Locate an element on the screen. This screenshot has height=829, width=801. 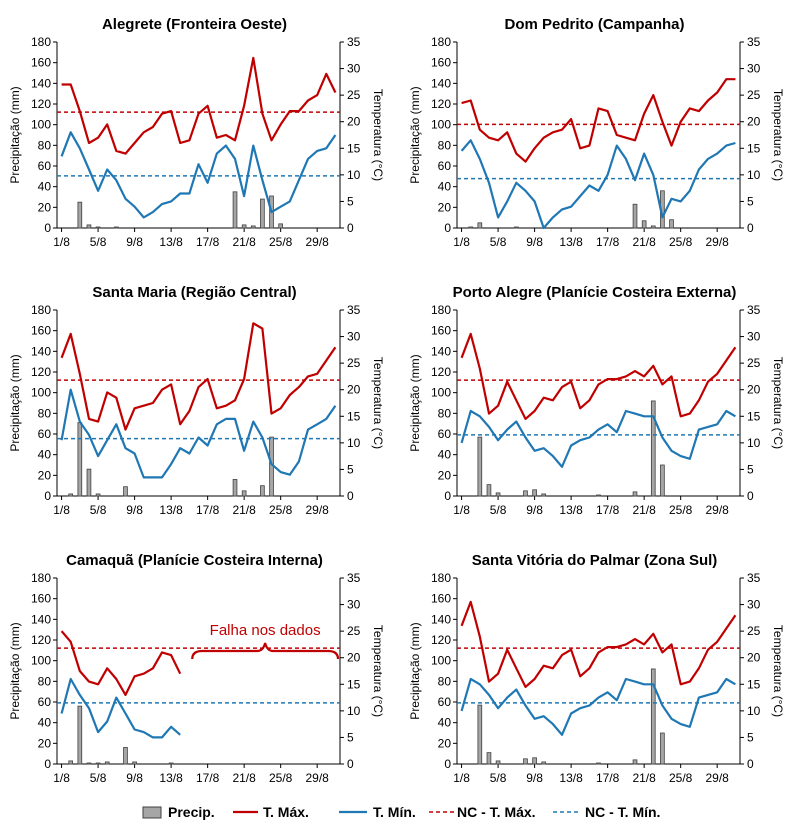
legend-tmax-label: T. Máx. is located at coordinates (286, 812).